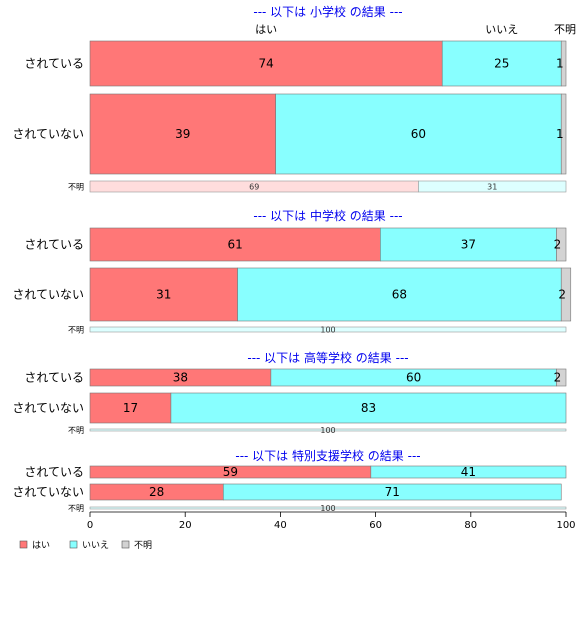 The image size is (580, 636). What do you see at coordinates (565, 29) in the screenshot?
I see `top-category-label: 不明` at bounding box center [565, 29].